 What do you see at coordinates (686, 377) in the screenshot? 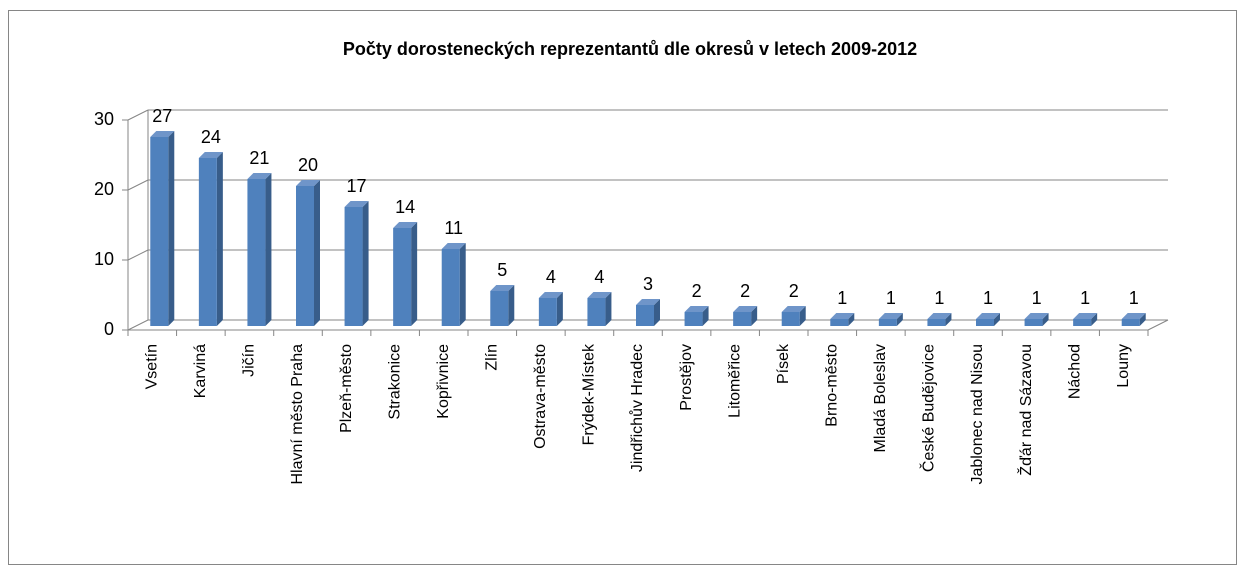
I see `x-tick-label: Prostějov` at bounding box center [686, 377].